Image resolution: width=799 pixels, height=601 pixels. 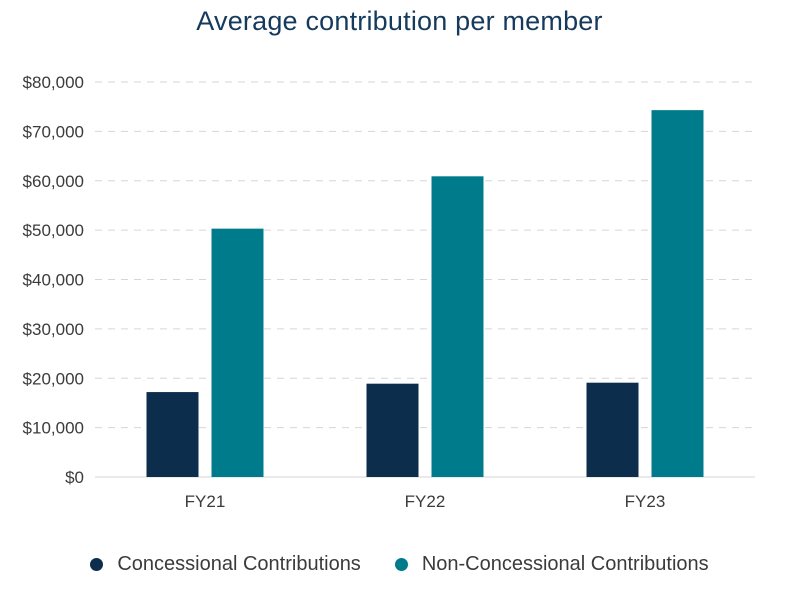 I want to click on legend-label-non-concessional: Non-Concessional Contributions, so click(x=565, y=564).